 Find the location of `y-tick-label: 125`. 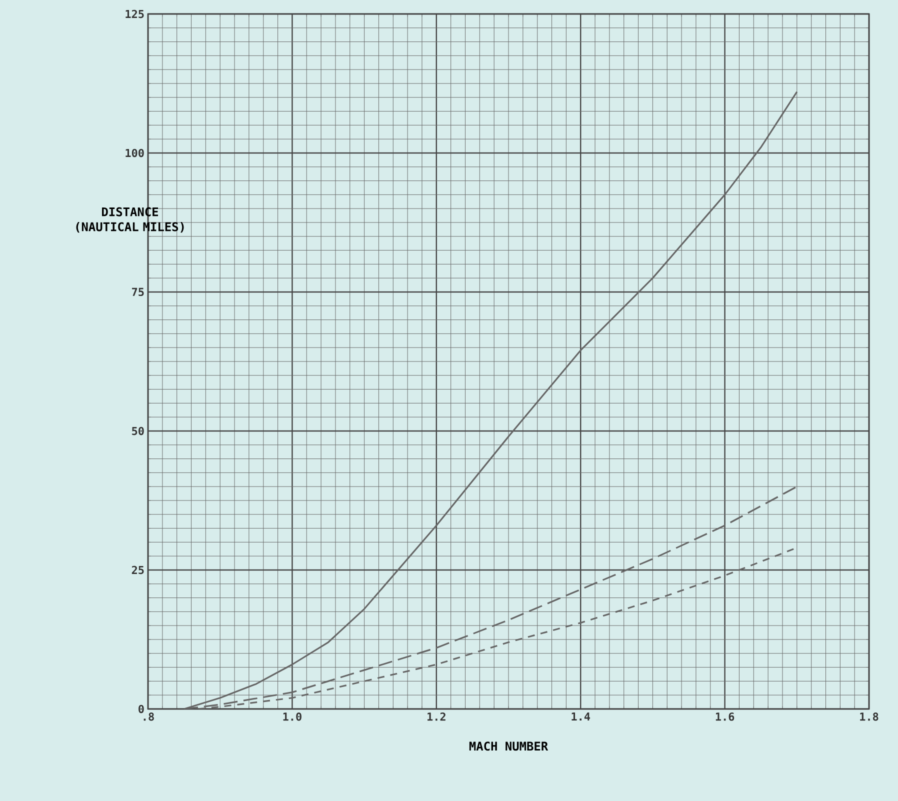

y-tick-label: 125 is located at coordinates (135, 14).